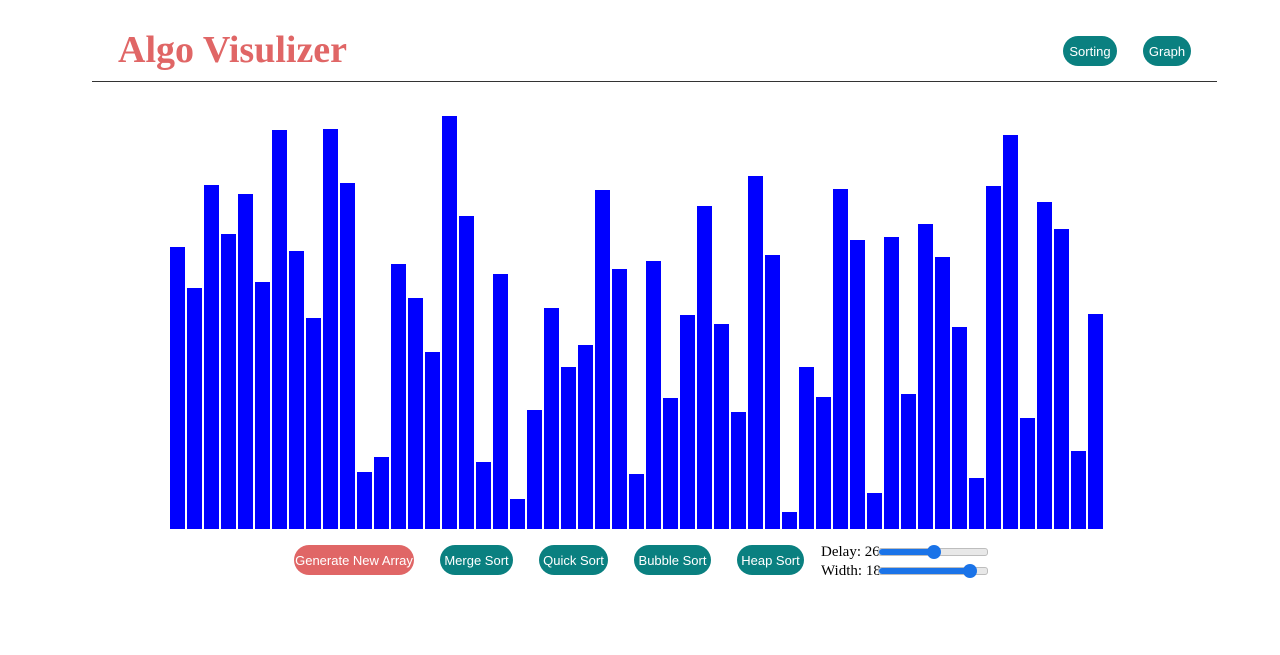 This screenshot has width=1280, height=655. What do you see at coordinates (873, 571) in the screenshot?
I see `width-value: 18` at bounding box center [873, 571].